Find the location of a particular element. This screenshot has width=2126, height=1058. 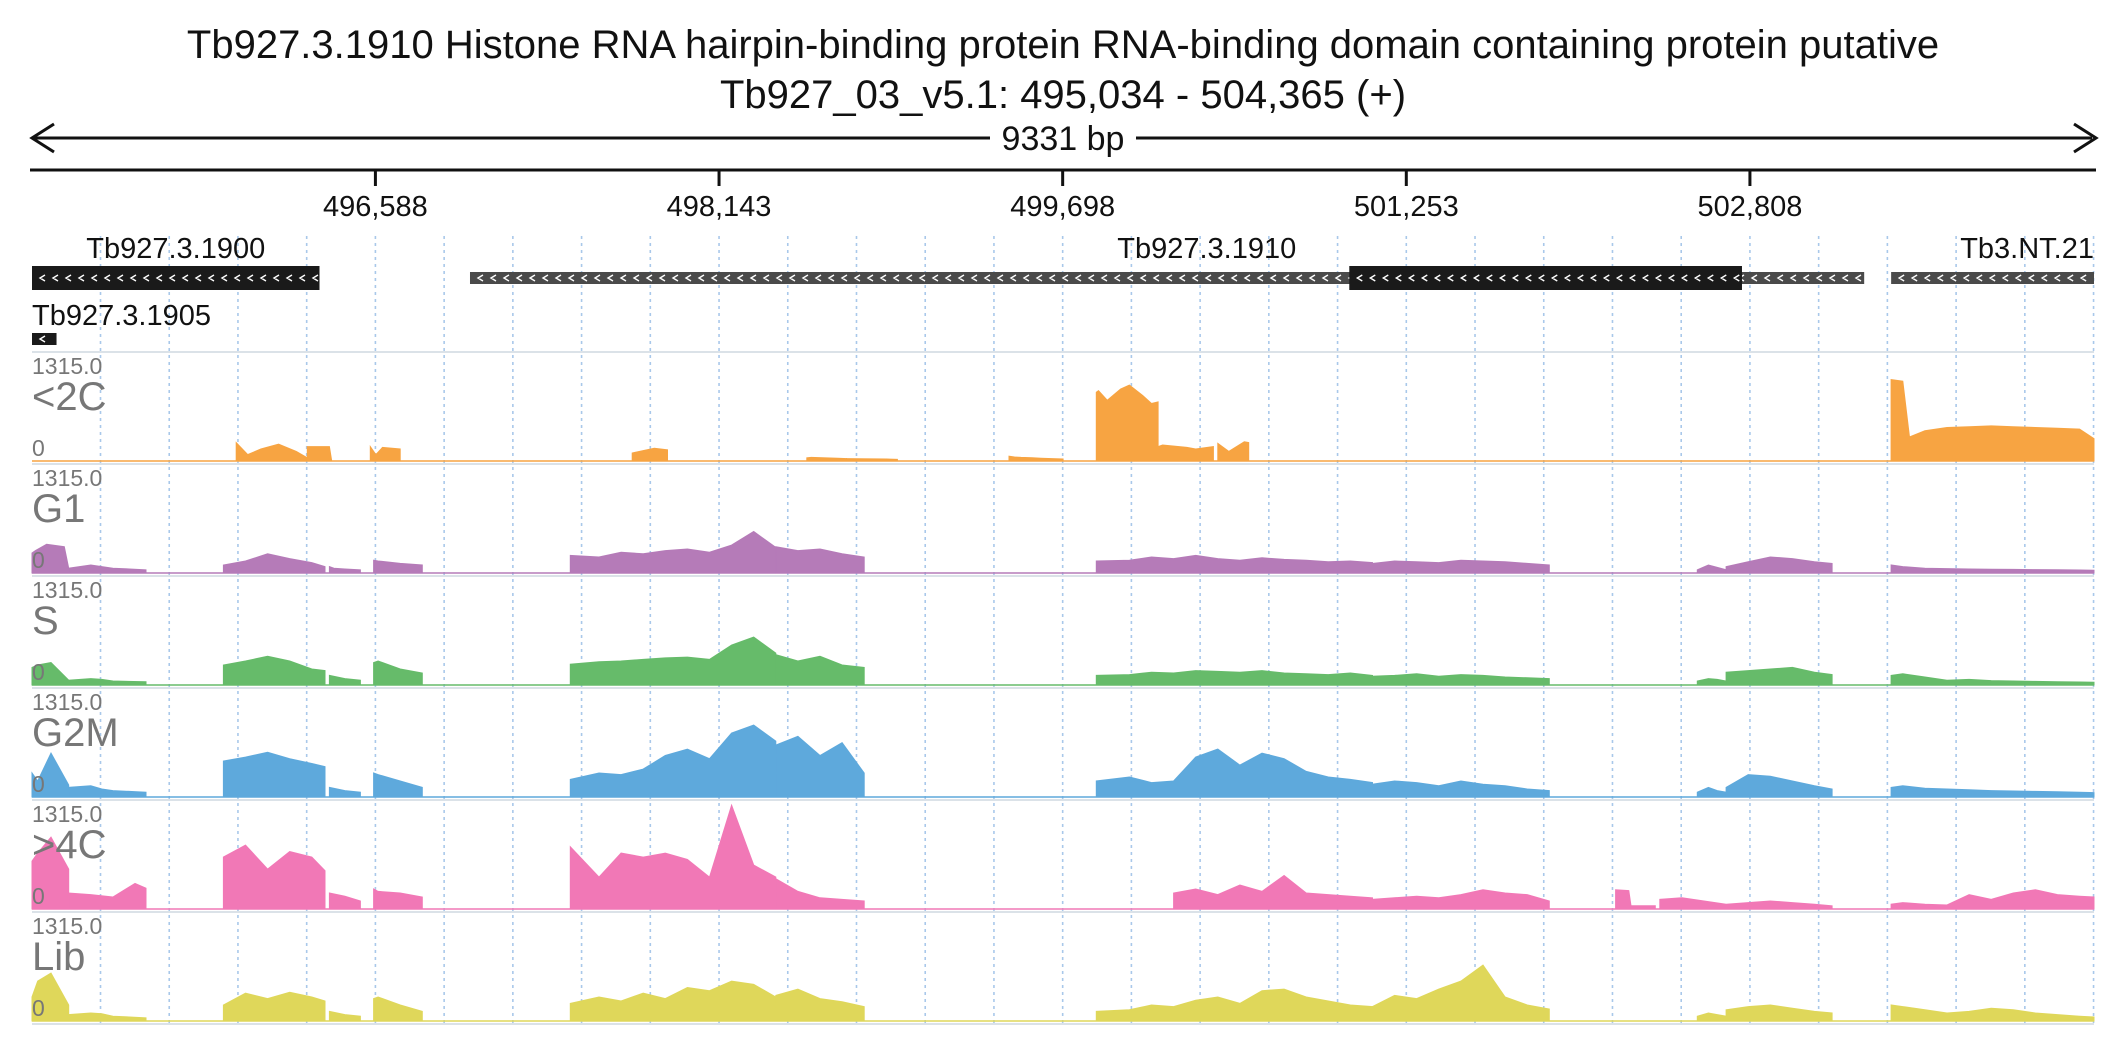

gene-Tb3.NT.21: Tb3.NT.21 is located at coordinates (1992, 258).